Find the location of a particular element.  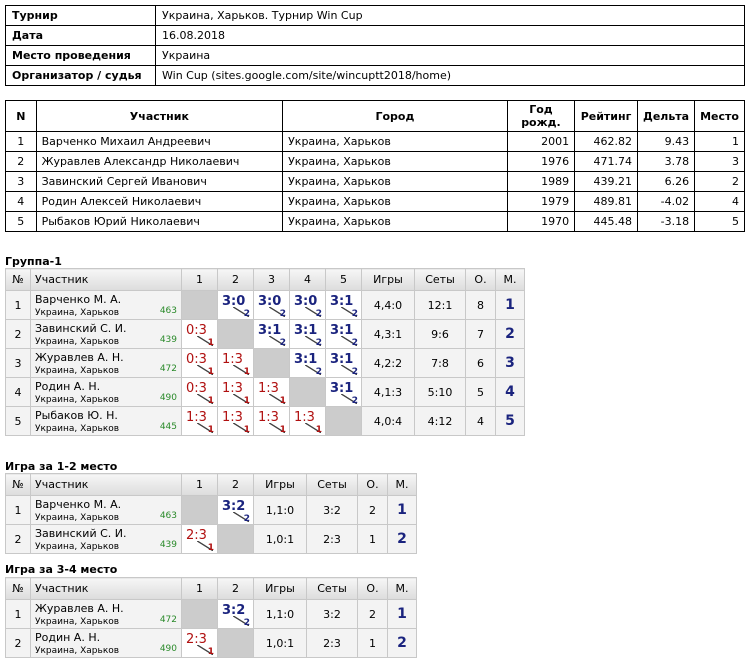

score: 0:3 is located at coordinates (196, 388).